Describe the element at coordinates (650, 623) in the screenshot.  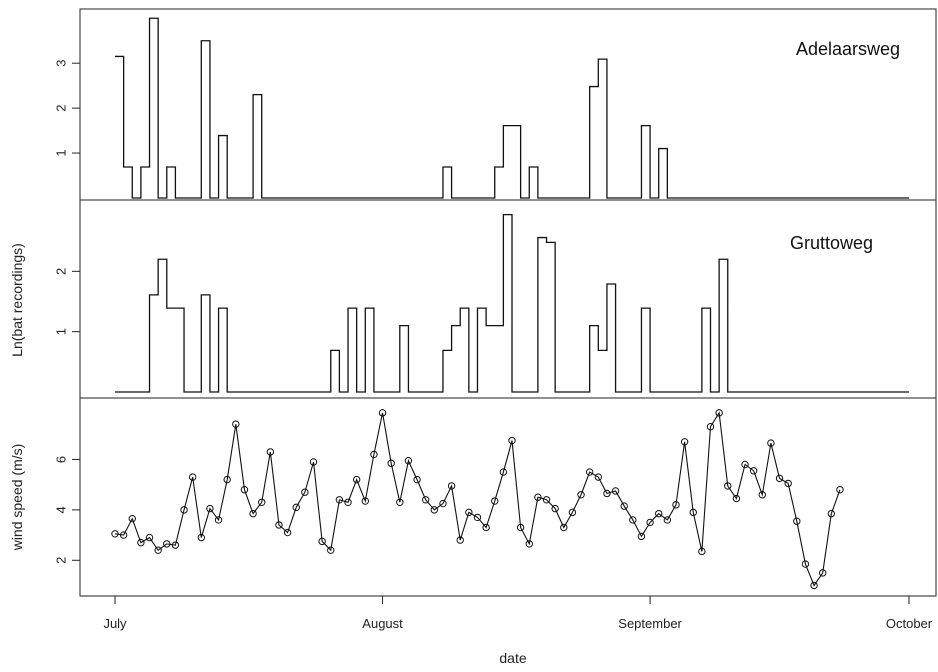
I see `x-tick-label-2: September` at that location.